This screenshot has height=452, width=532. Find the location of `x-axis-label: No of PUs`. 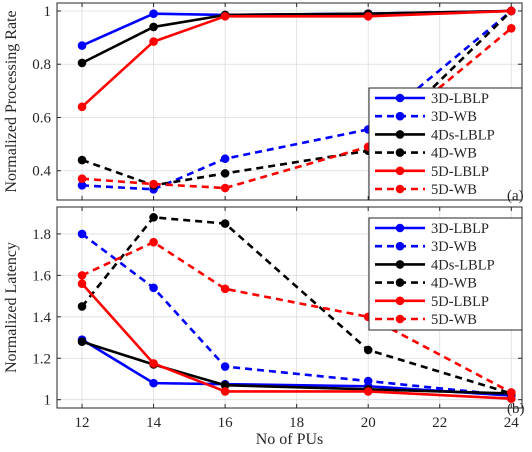

x-axis-label: No of PUs is located at coordinates (290, 439).